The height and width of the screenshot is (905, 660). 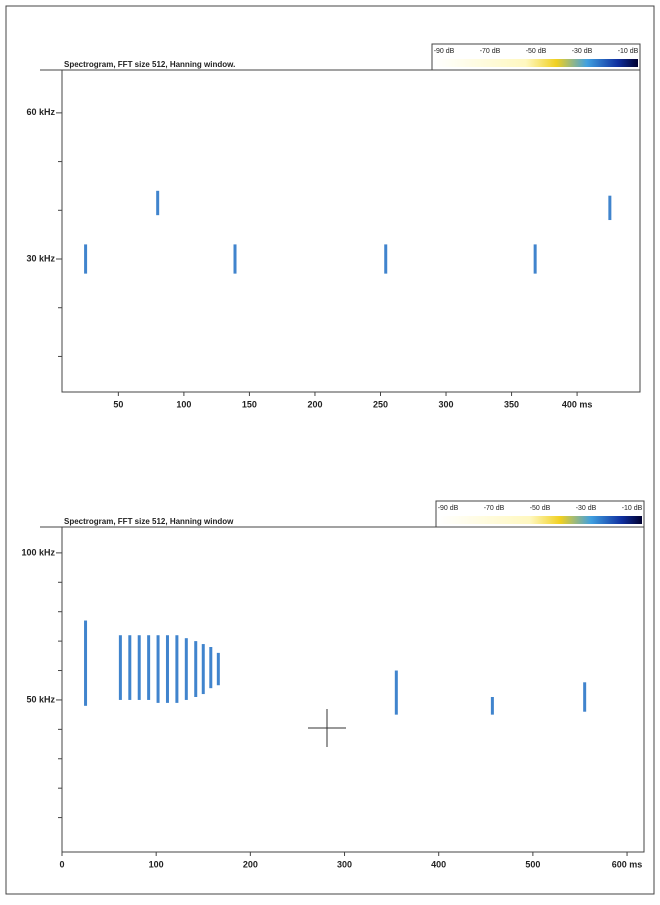 What do you see at coordinates (627, 864) in the screenshot?
I see `x-tick-label: 600 ms` at bounding box center [627, 864].